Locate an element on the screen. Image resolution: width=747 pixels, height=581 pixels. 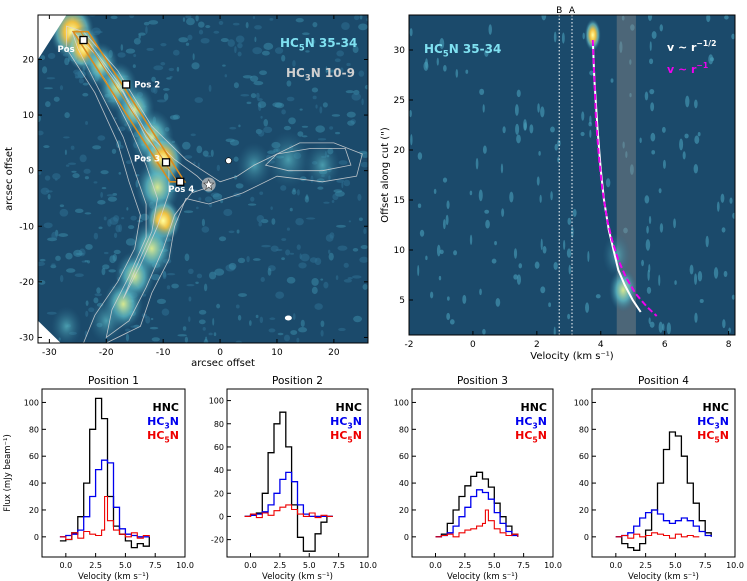
beam-ellipse is located at coordinates (288, 318).